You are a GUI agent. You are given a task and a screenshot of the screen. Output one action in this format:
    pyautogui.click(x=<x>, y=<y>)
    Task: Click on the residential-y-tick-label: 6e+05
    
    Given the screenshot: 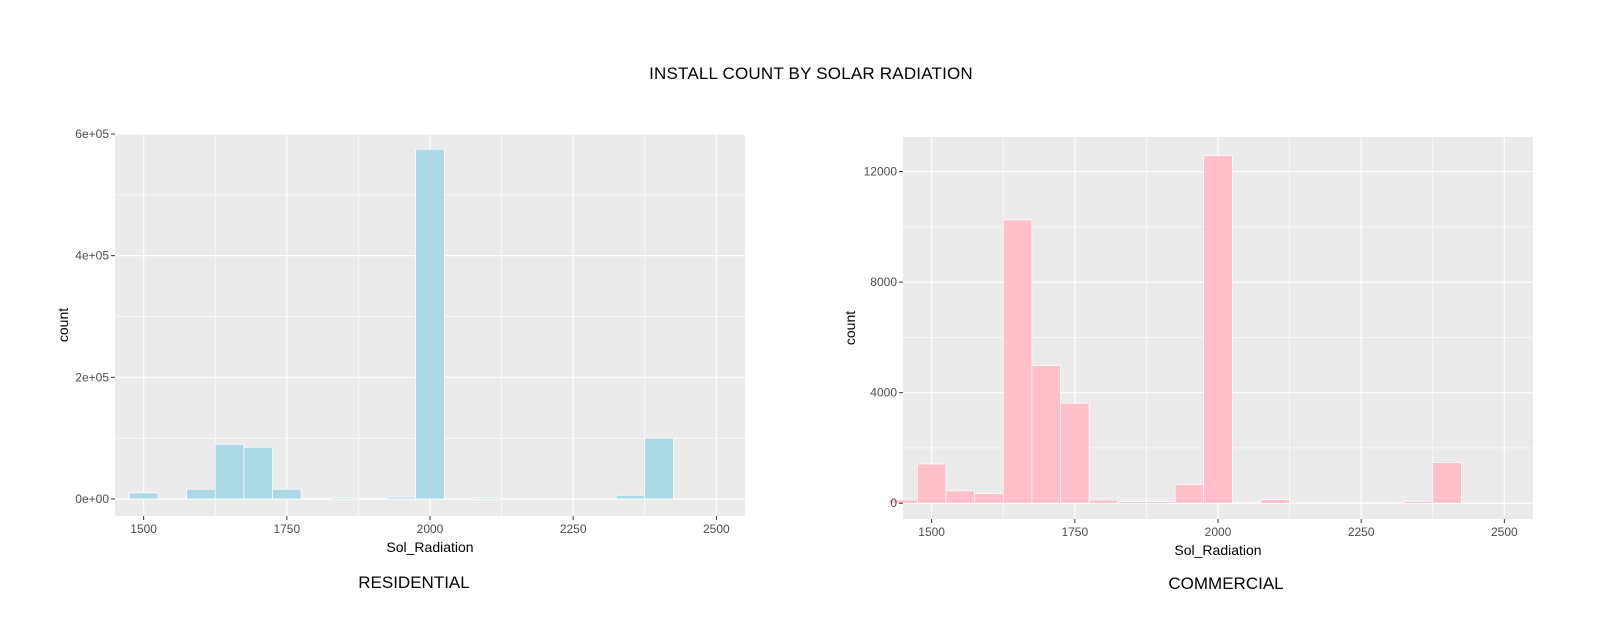 What is the action you would take?
    pyautogui.click(x=92, y=134)
    